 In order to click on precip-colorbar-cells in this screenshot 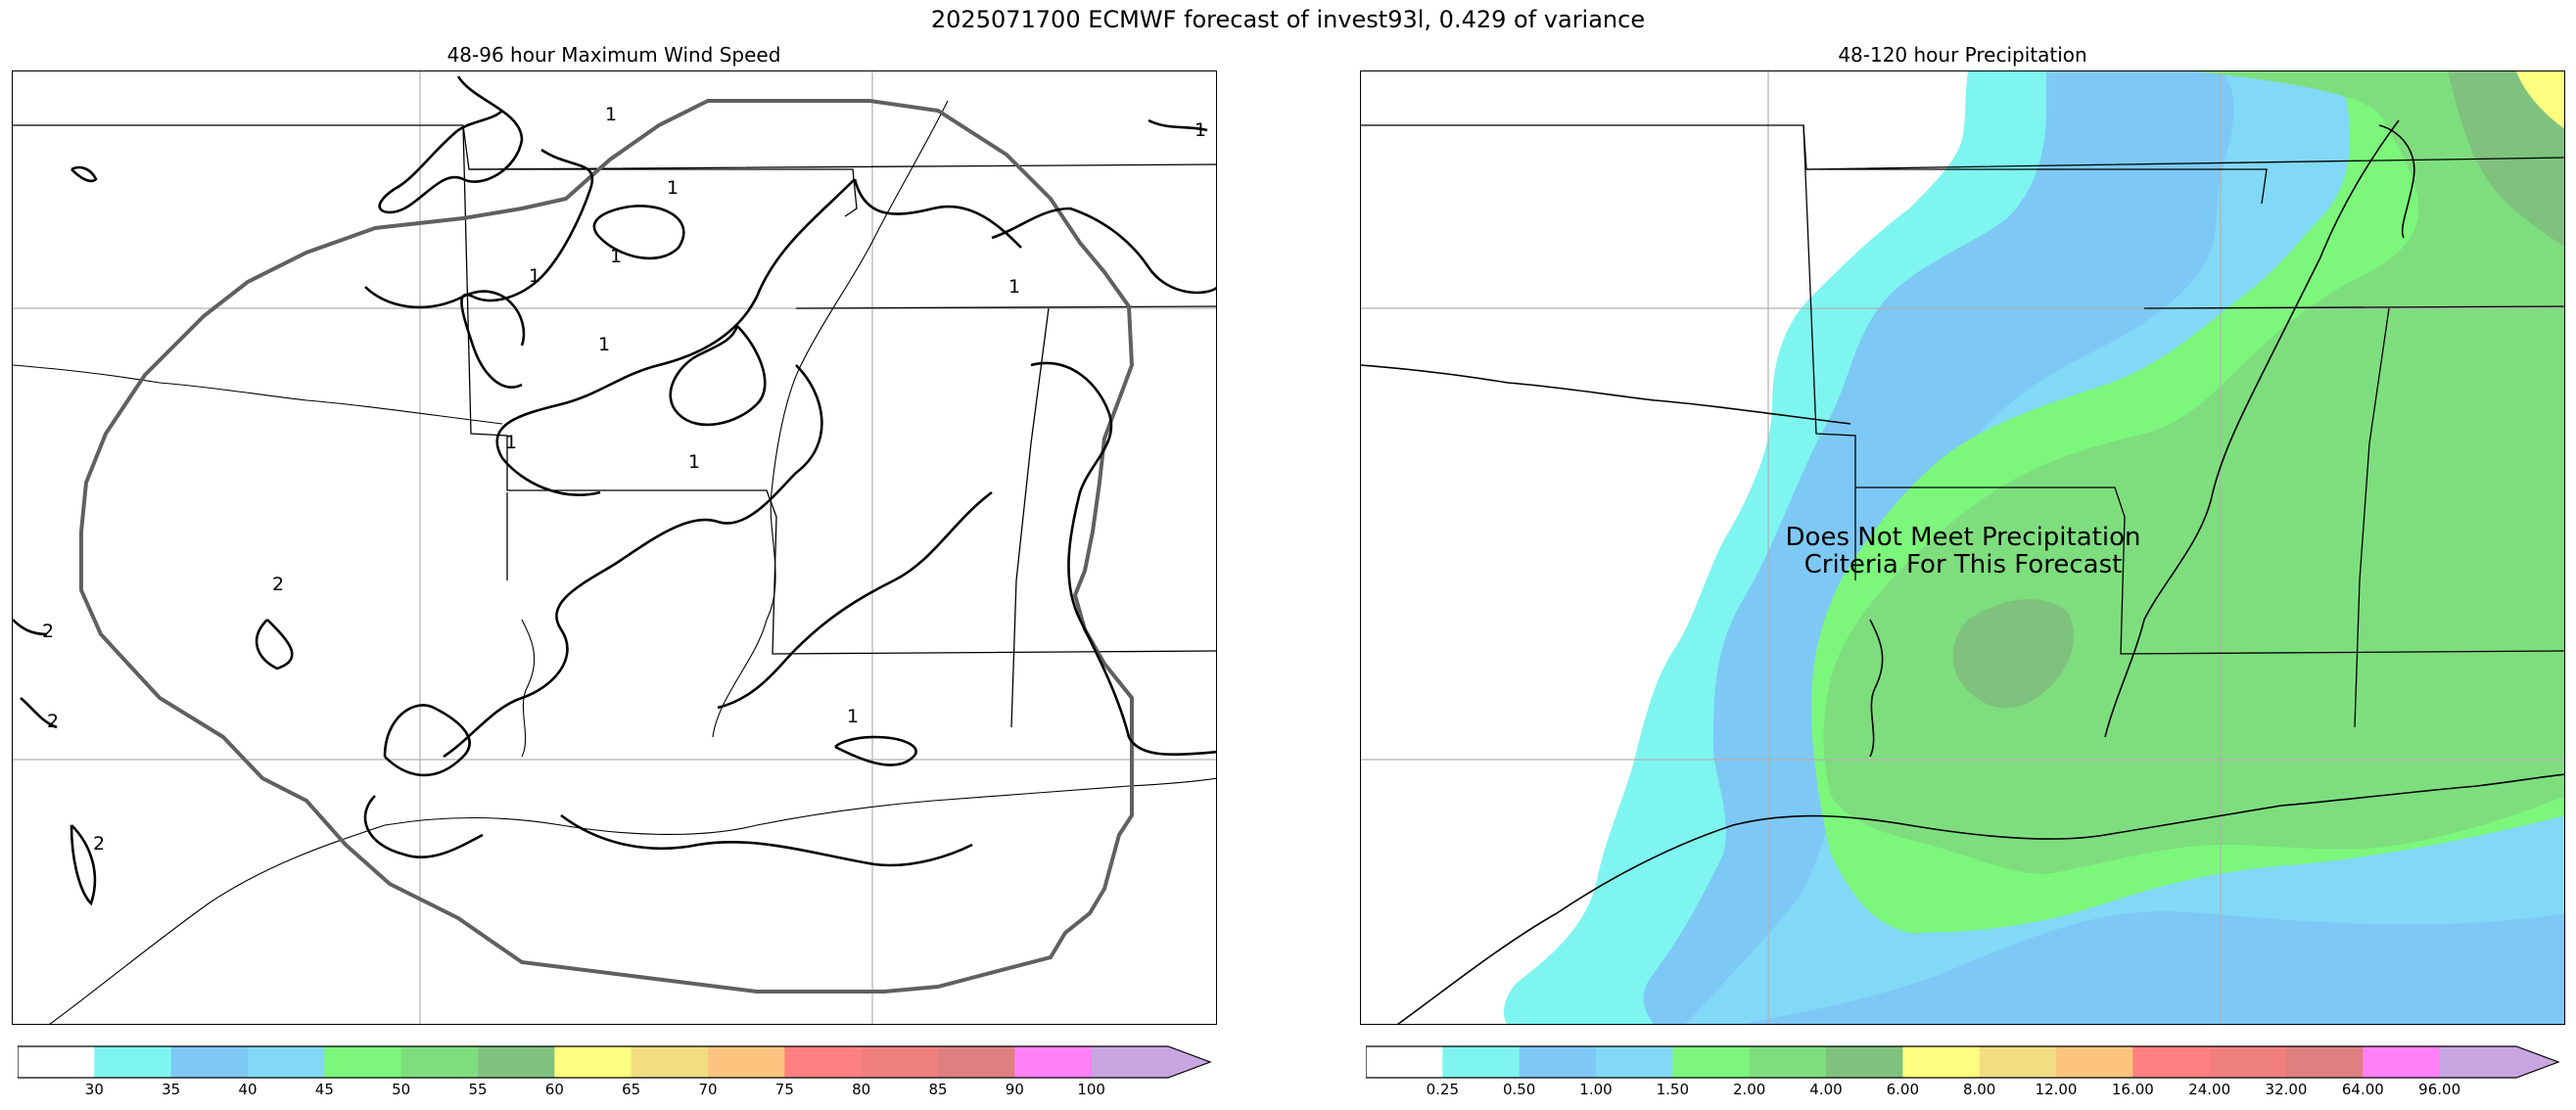, I will do `click(1962, 1062)`.